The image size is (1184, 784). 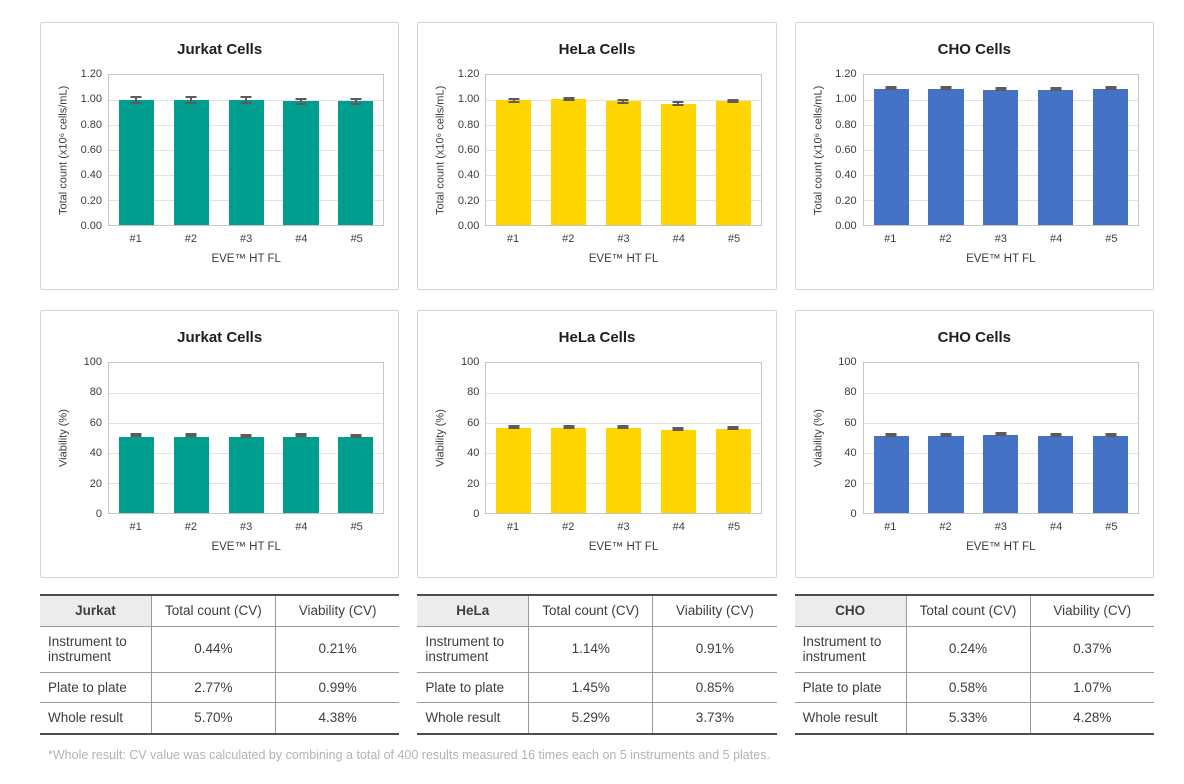 What do you see at coordinates (714, 649) in the screenshot?
I see `cv-value: 0.91%` at bounding box center [714, 649].